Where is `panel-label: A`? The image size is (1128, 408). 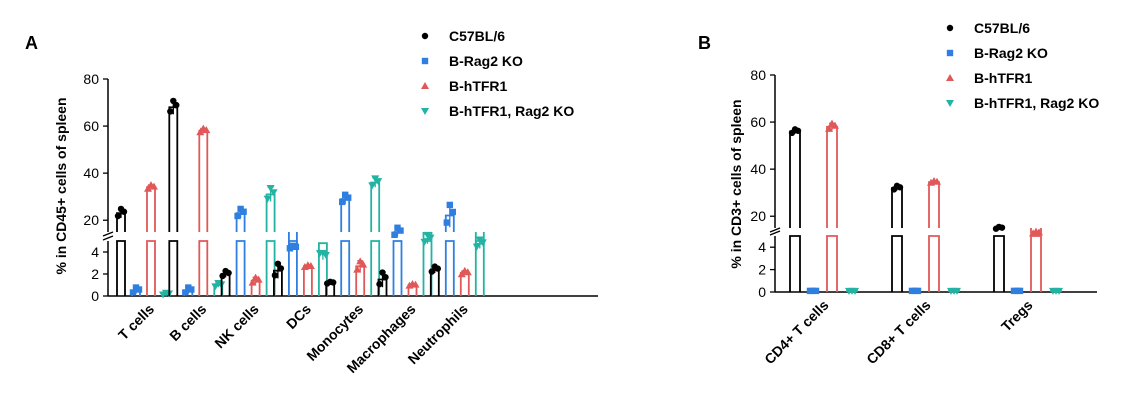 panel-label: A is located at coordinates (31, 43).